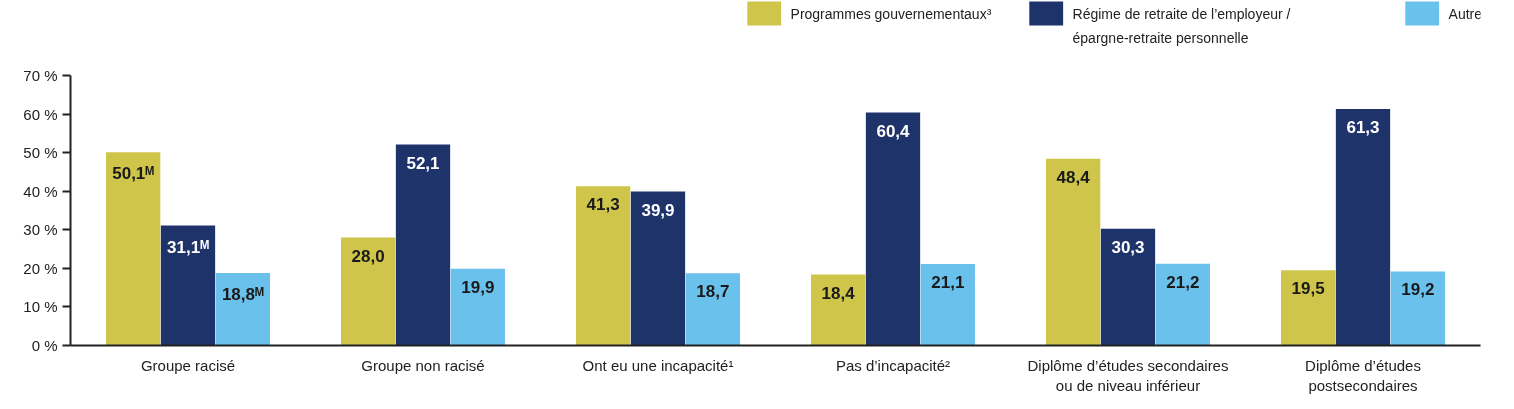  I want to click on data-label: 19,5, so click(1308, 289).